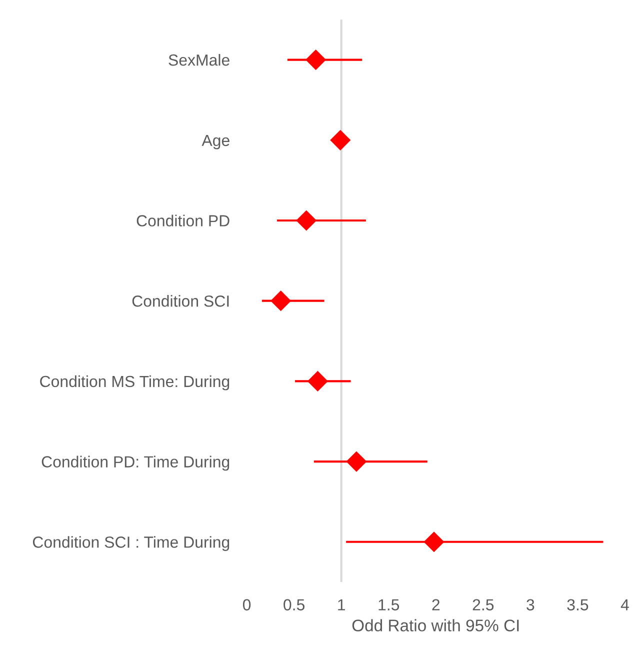 The image size is (641, 654). Describe the element at coordinates (199, 60) in the screenshot. I see `y-tick-label: SexMale` at that location.